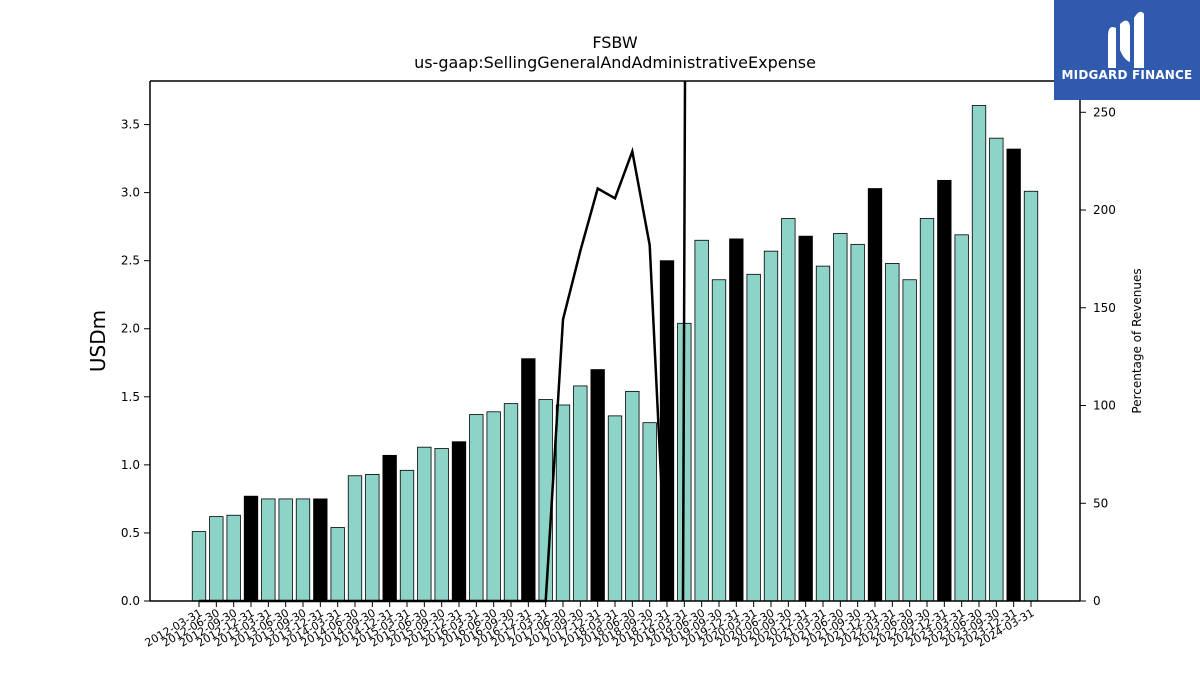  Describe the element at coordinates (130, 601) in the screenshot. I see `y-tick-label: 0.0` at that location.